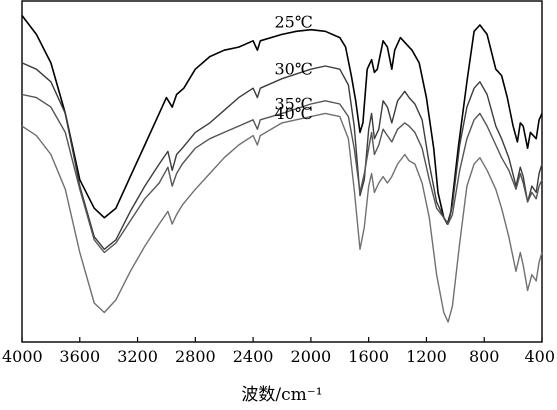 The image size is (557, 410). I want to click on x-tick-label: 1200, so click(426, 356).